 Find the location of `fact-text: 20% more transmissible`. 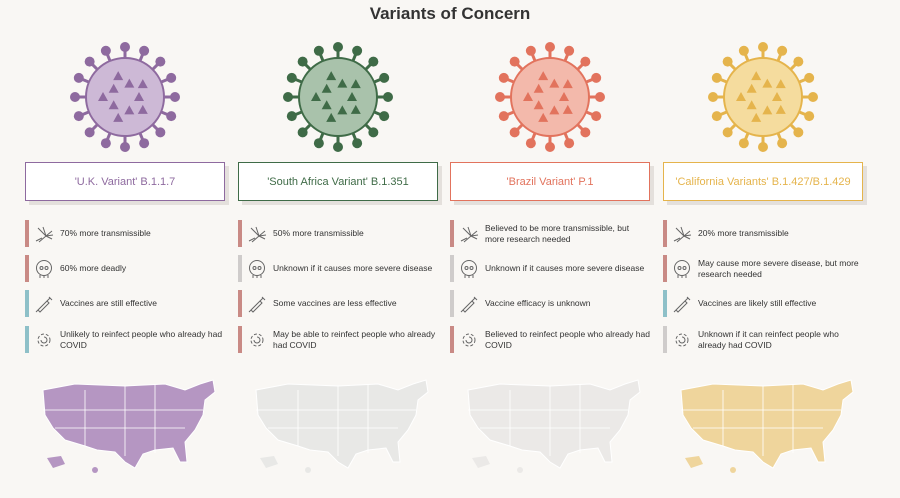

fact-text: 20% more transmissible is located at coordinates (743, 233).